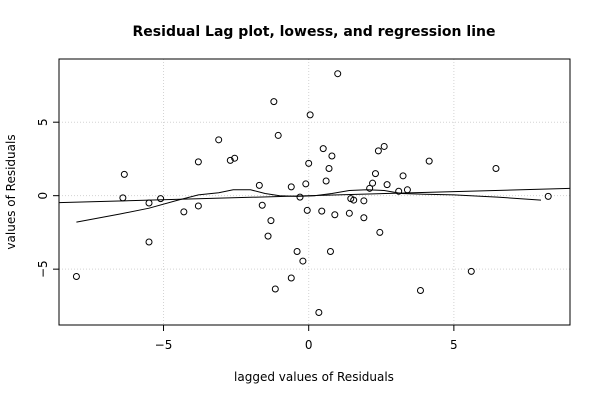 The image size is (600, 400). Describe the element at coordinates (43, 196) in the screenshot. I see `y-tick-label: 0` at that location.